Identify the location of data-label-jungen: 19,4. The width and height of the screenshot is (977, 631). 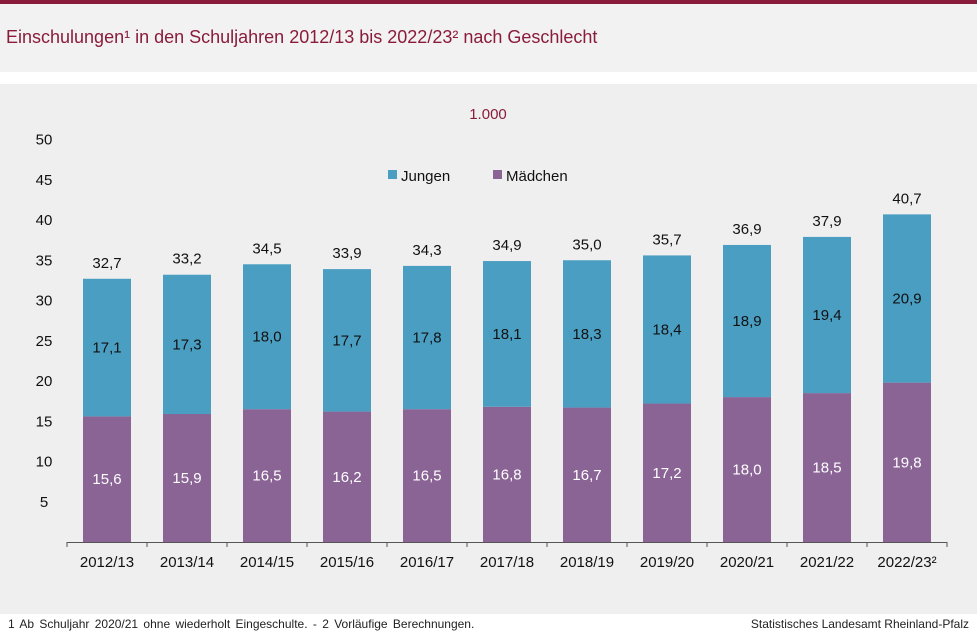
(826, 315).